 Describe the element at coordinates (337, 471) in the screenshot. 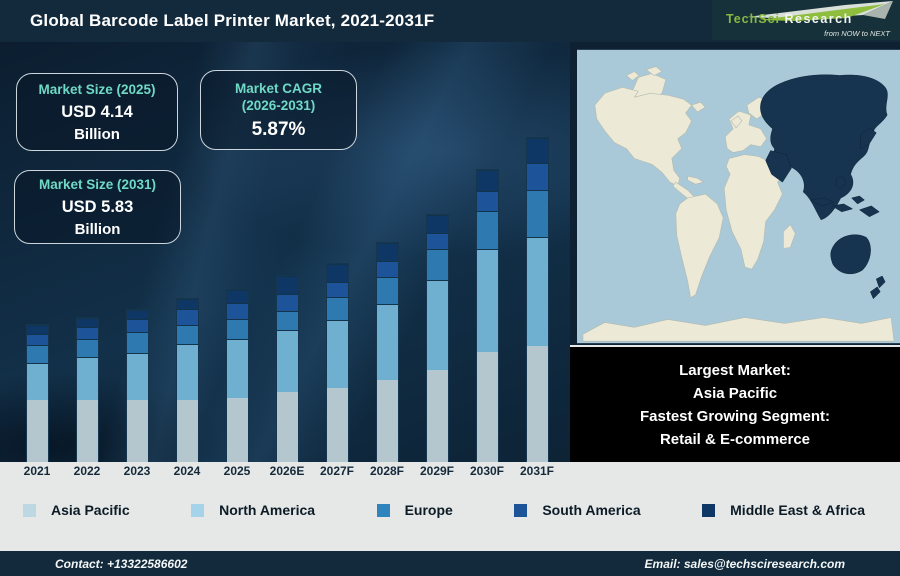

I see `x-tick-label: 2027F` at that location.